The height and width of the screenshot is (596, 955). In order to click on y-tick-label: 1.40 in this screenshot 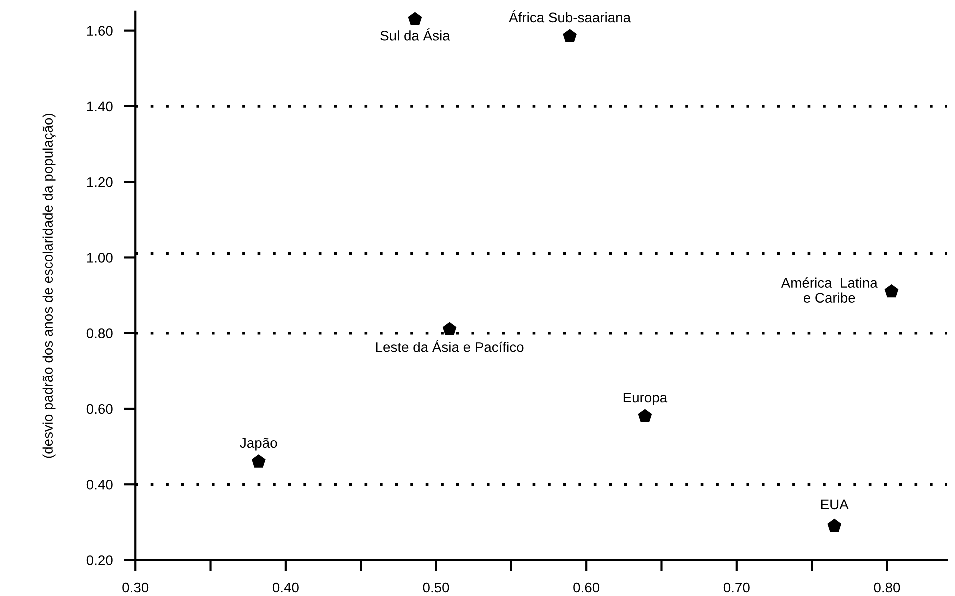, I will do `click(100, 107)`.